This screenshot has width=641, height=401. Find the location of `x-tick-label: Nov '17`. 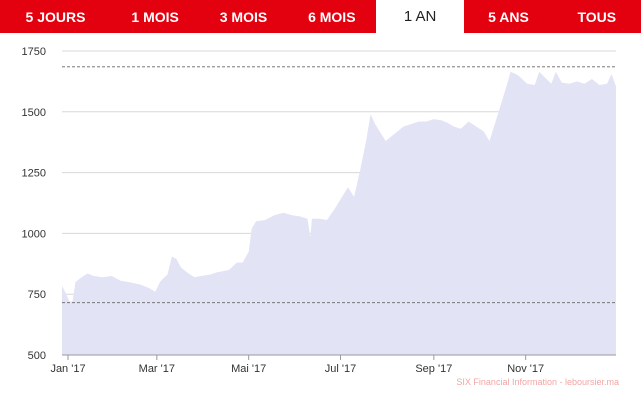

x-tick-label: Nov '17 is located at coordinates (525, 369).